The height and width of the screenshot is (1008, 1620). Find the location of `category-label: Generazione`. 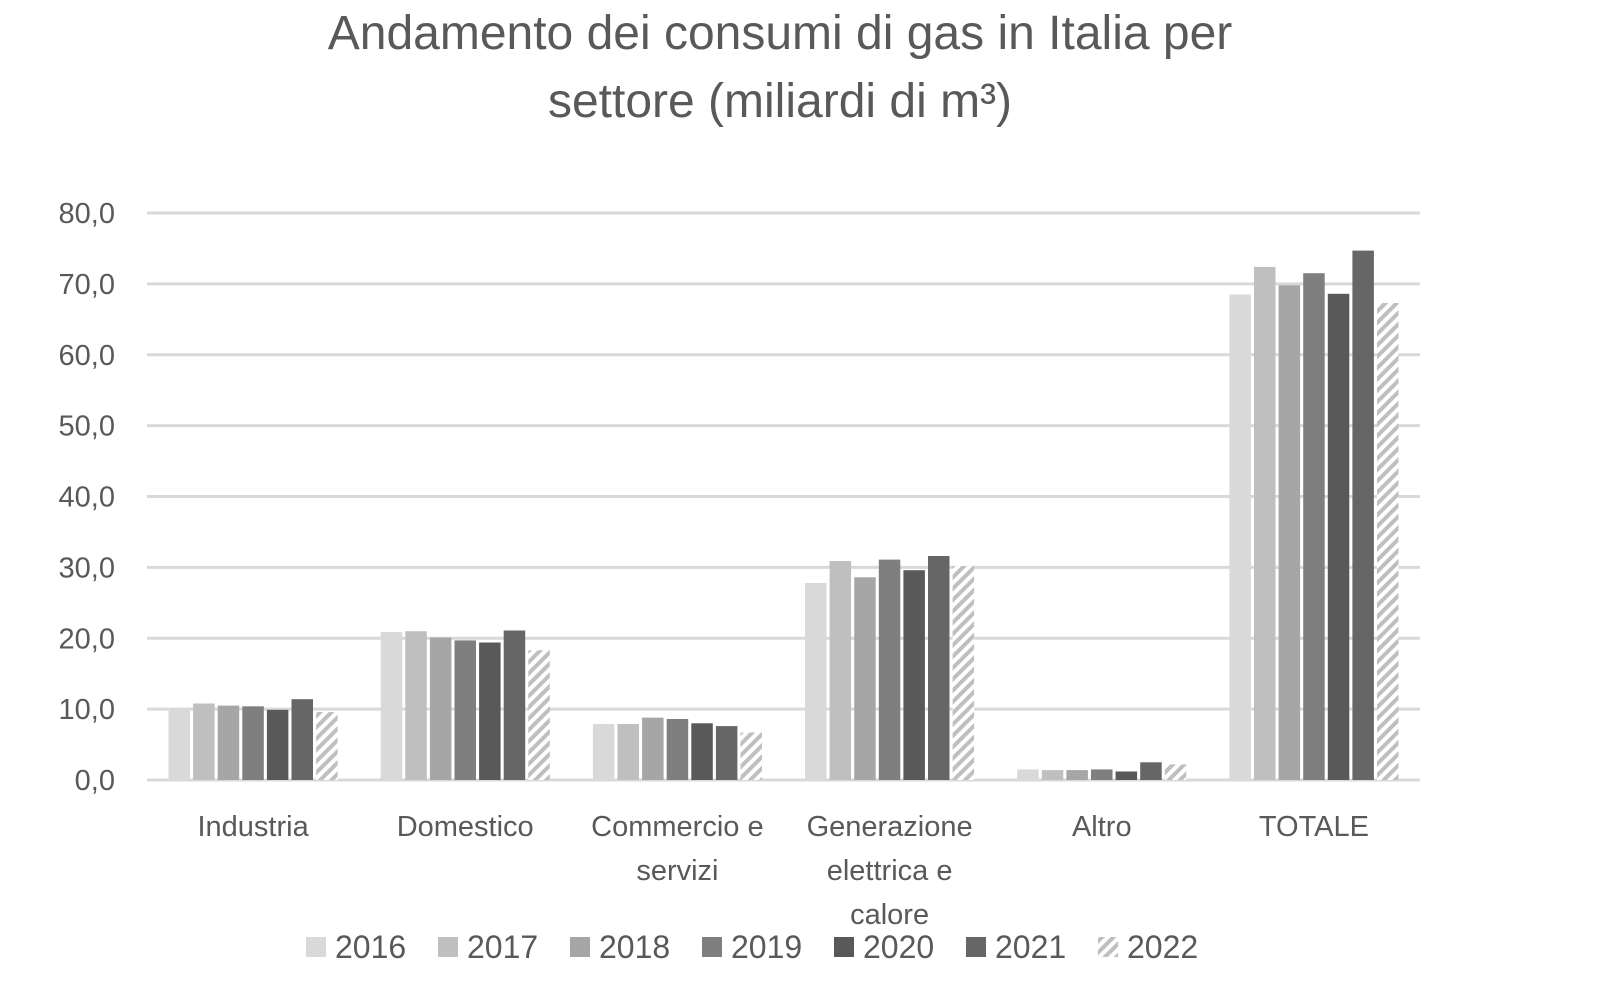

category-label: Generazione is located at coordinates (890, 827).